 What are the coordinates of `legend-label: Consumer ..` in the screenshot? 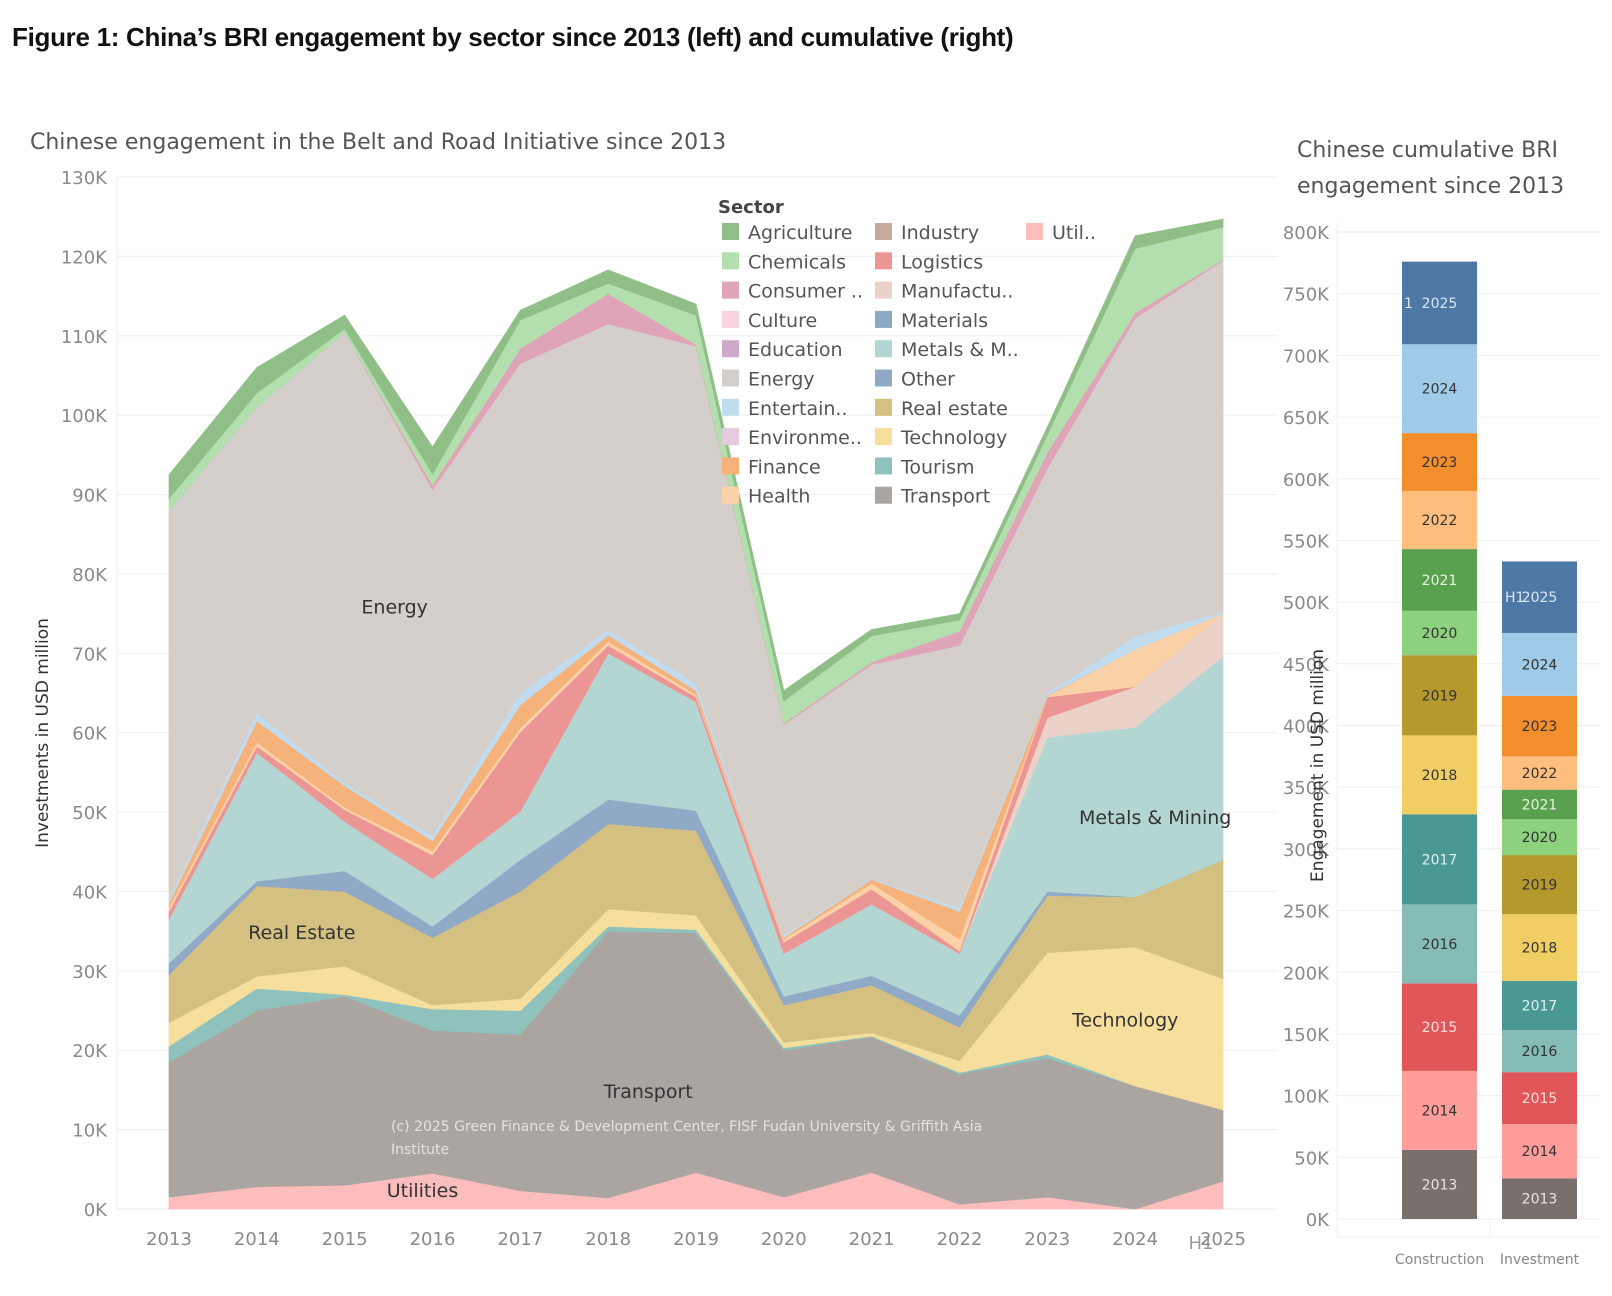 It's located at (805, 292).